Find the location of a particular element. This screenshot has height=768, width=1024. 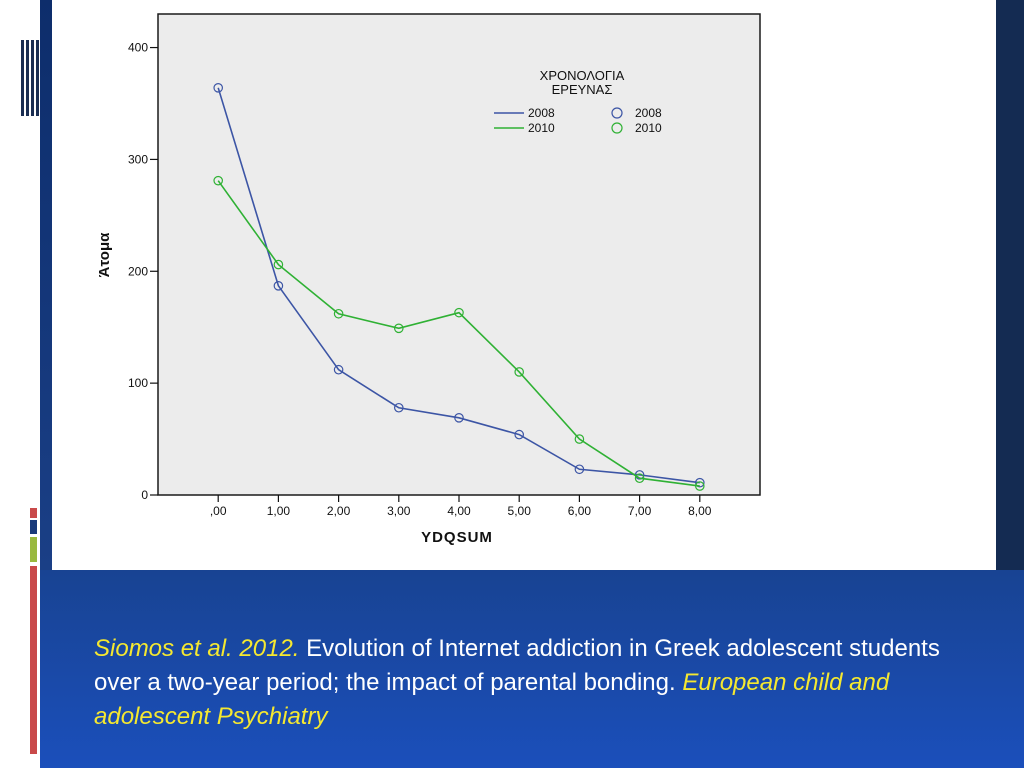

panel-left-border is located at coordinates (46, 285).